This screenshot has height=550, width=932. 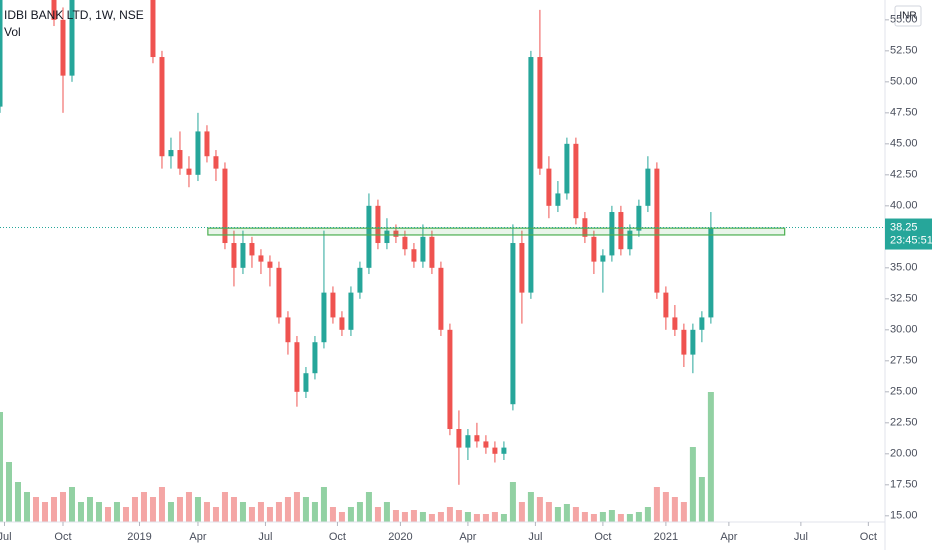 What do you see at coordinates (400, 537) in the screenshot?
I see `x-tick-label: 2020` at bounding box center [400, 537].